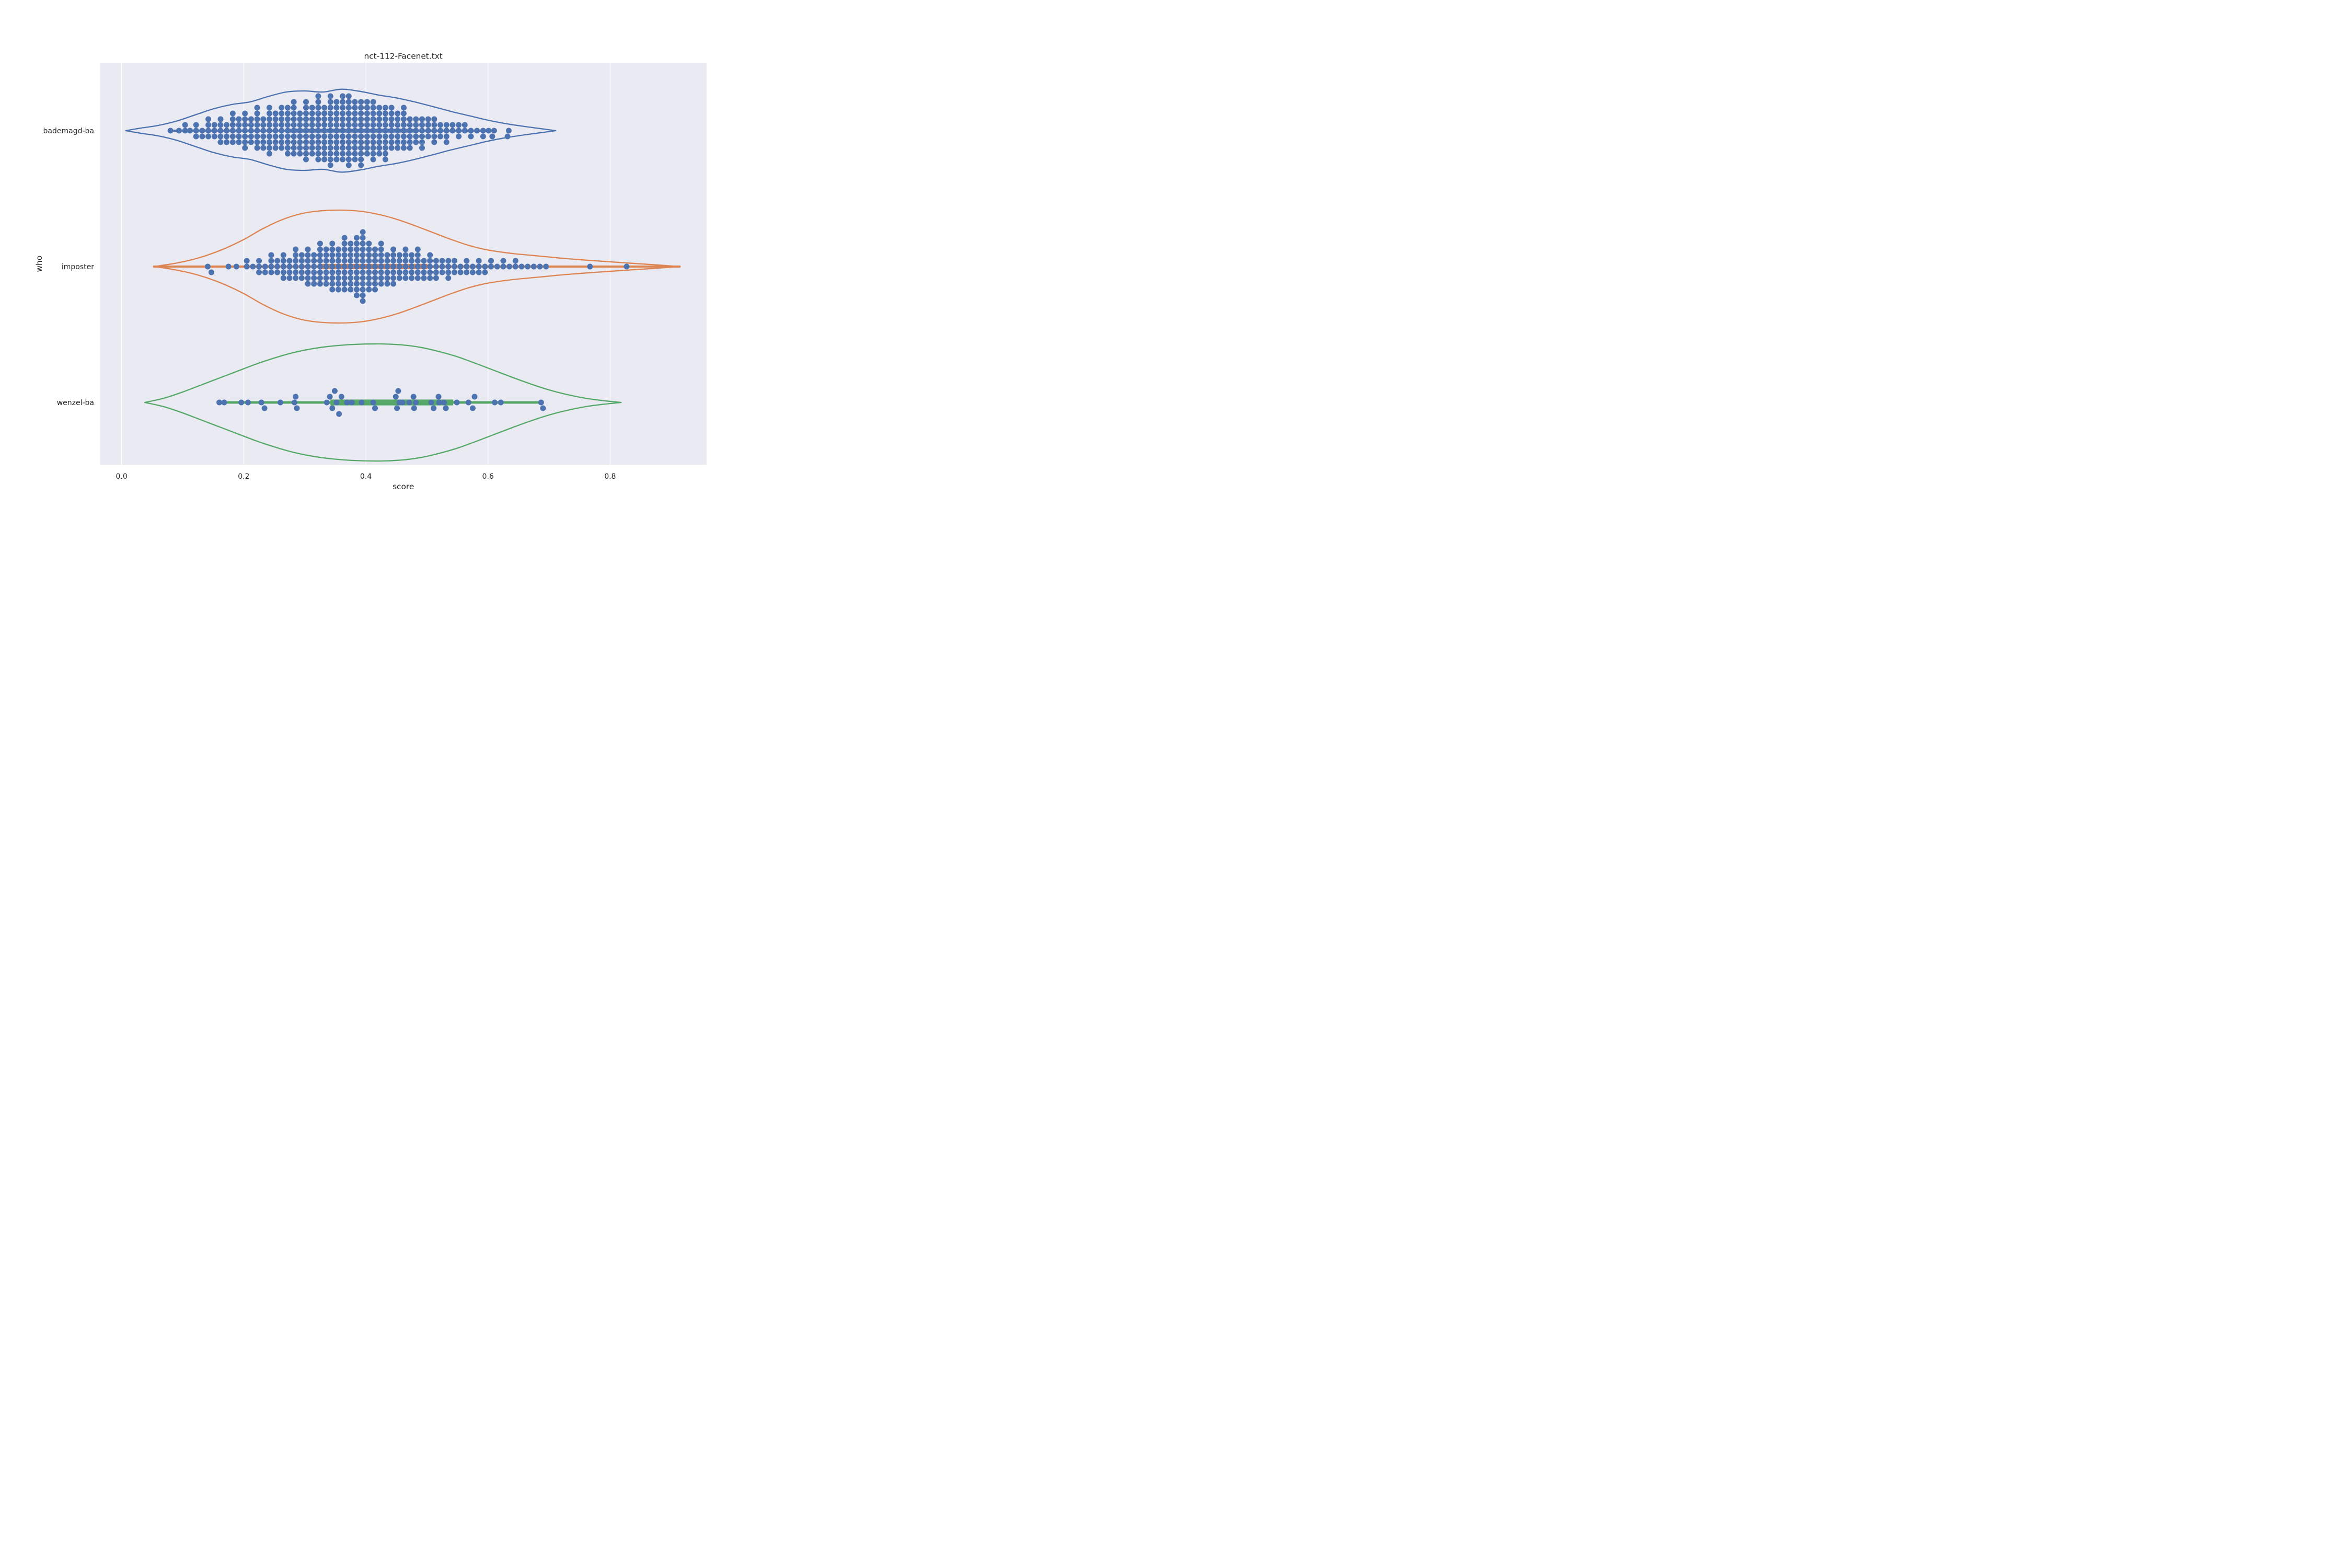 This screenshot has height=1568, width=2352. I want to click on swarm-wenzel-ba, so click(381, 402).